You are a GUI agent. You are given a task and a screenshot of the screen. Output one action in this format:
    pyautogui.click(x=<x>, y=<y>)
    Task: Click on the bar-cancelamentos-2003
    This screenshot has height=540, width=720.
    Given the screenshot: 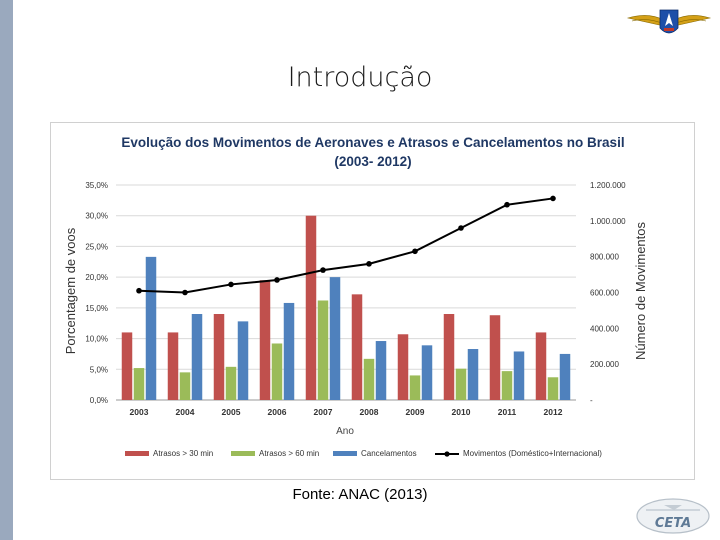 What is the action you would take?
    pyautogui.click(x=151, y=328)
    